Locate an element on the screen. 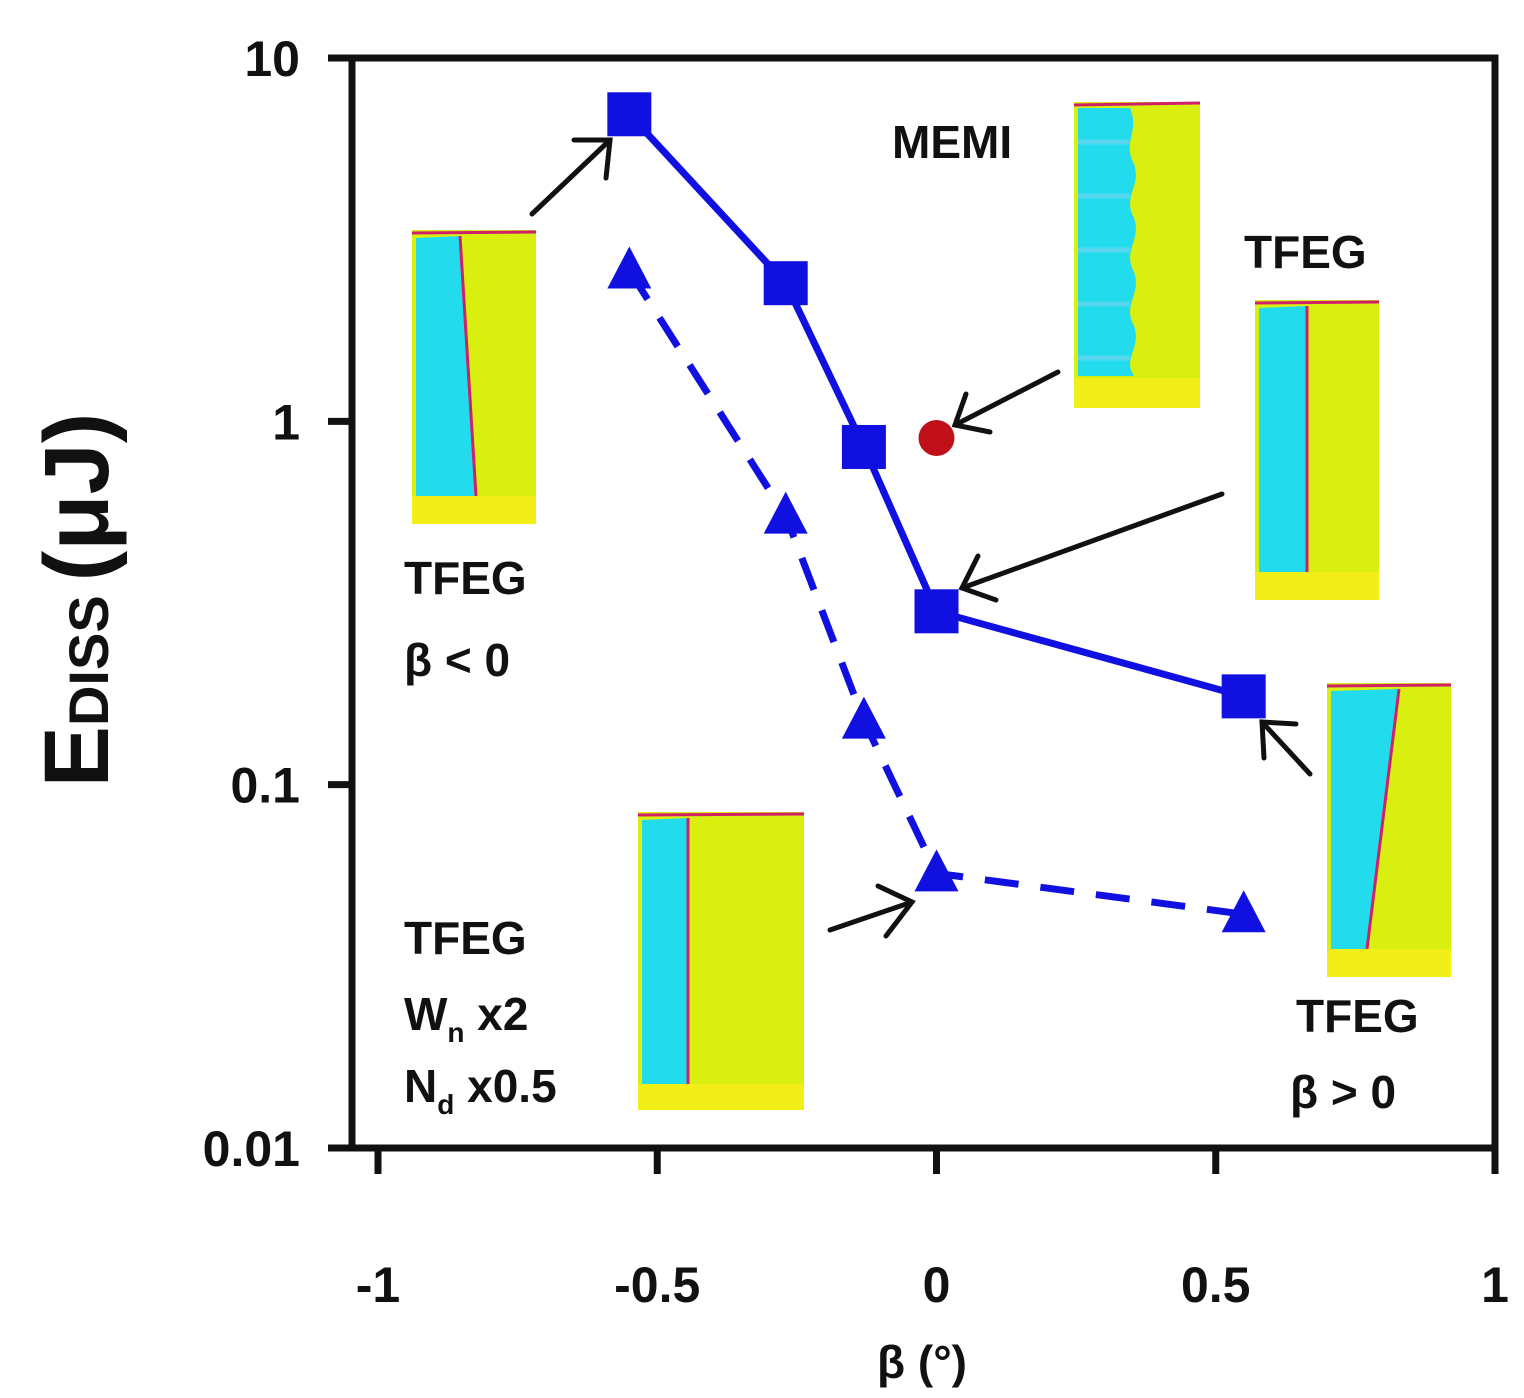  y-tick-label: 10 is located at coordinates (272, 59).